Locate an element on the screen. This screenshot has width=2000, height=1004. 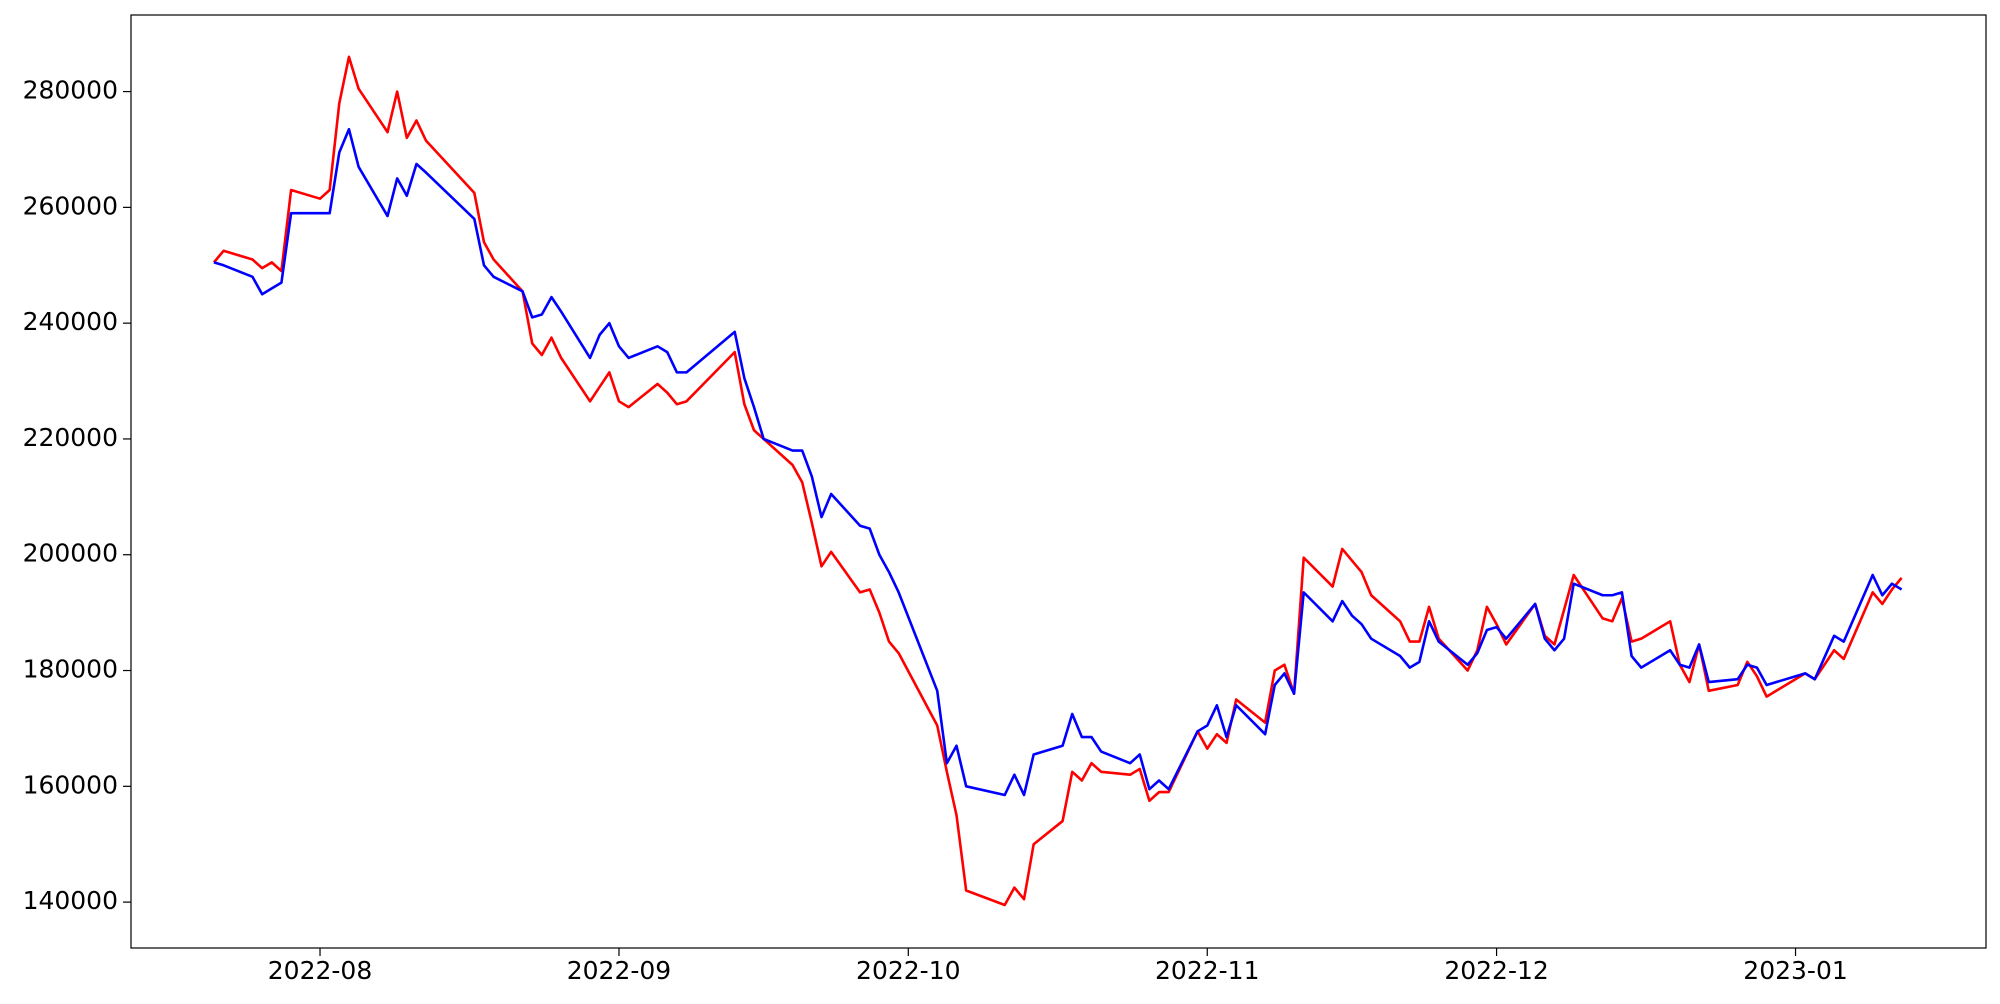
y-tick-label: 280000 is located at coordinates (70, 90).